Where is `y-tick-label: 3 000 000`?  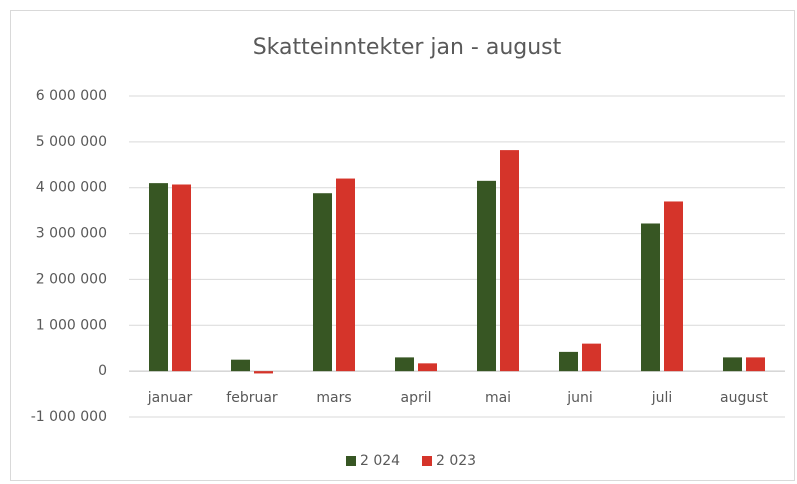
y-tick-label: 3 000 000 is located at coordinates (71, 234).